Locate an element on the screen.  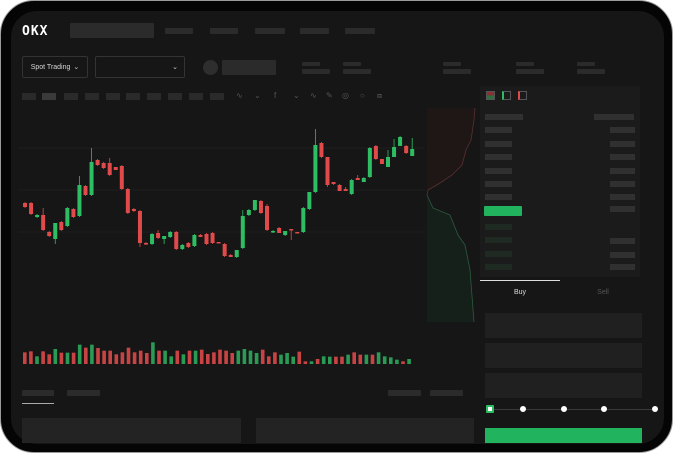
tab-open-orders is located at coordinates (38, 393).